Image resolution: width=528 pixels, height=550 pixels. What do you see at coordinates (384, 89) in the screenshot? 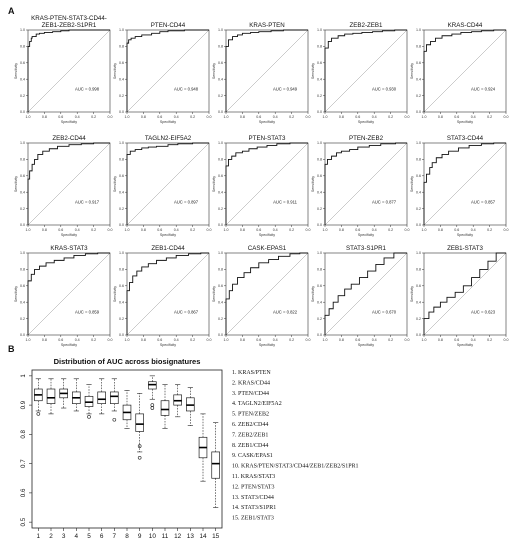
I see `auc-label: AUC = 0.930` at bounding box center [384, 89].